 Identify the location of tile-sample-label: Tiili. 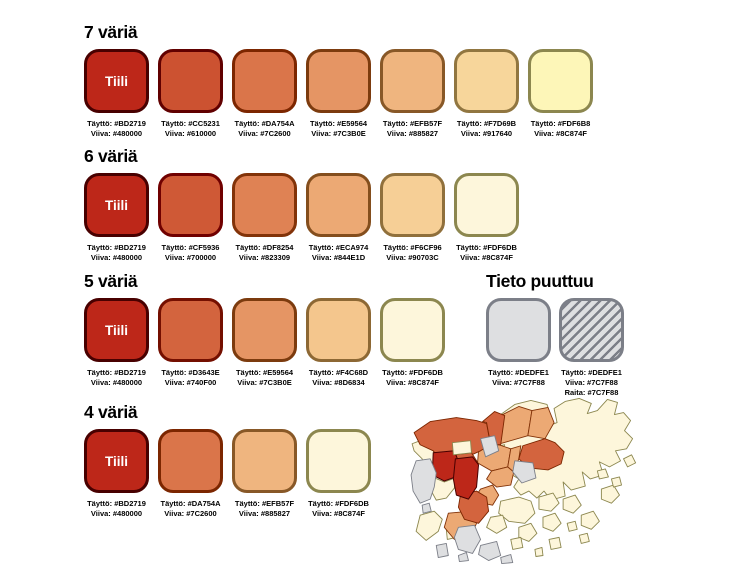
(116, 330).